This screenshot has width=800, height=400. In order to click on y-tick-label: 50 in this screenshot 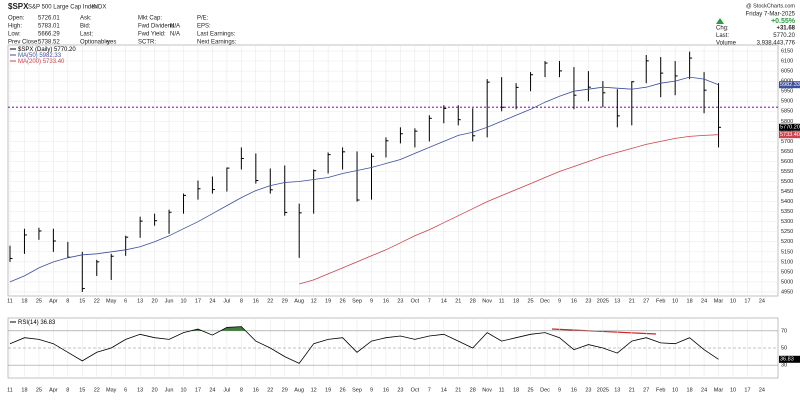, I will do `click(784, 348)`.